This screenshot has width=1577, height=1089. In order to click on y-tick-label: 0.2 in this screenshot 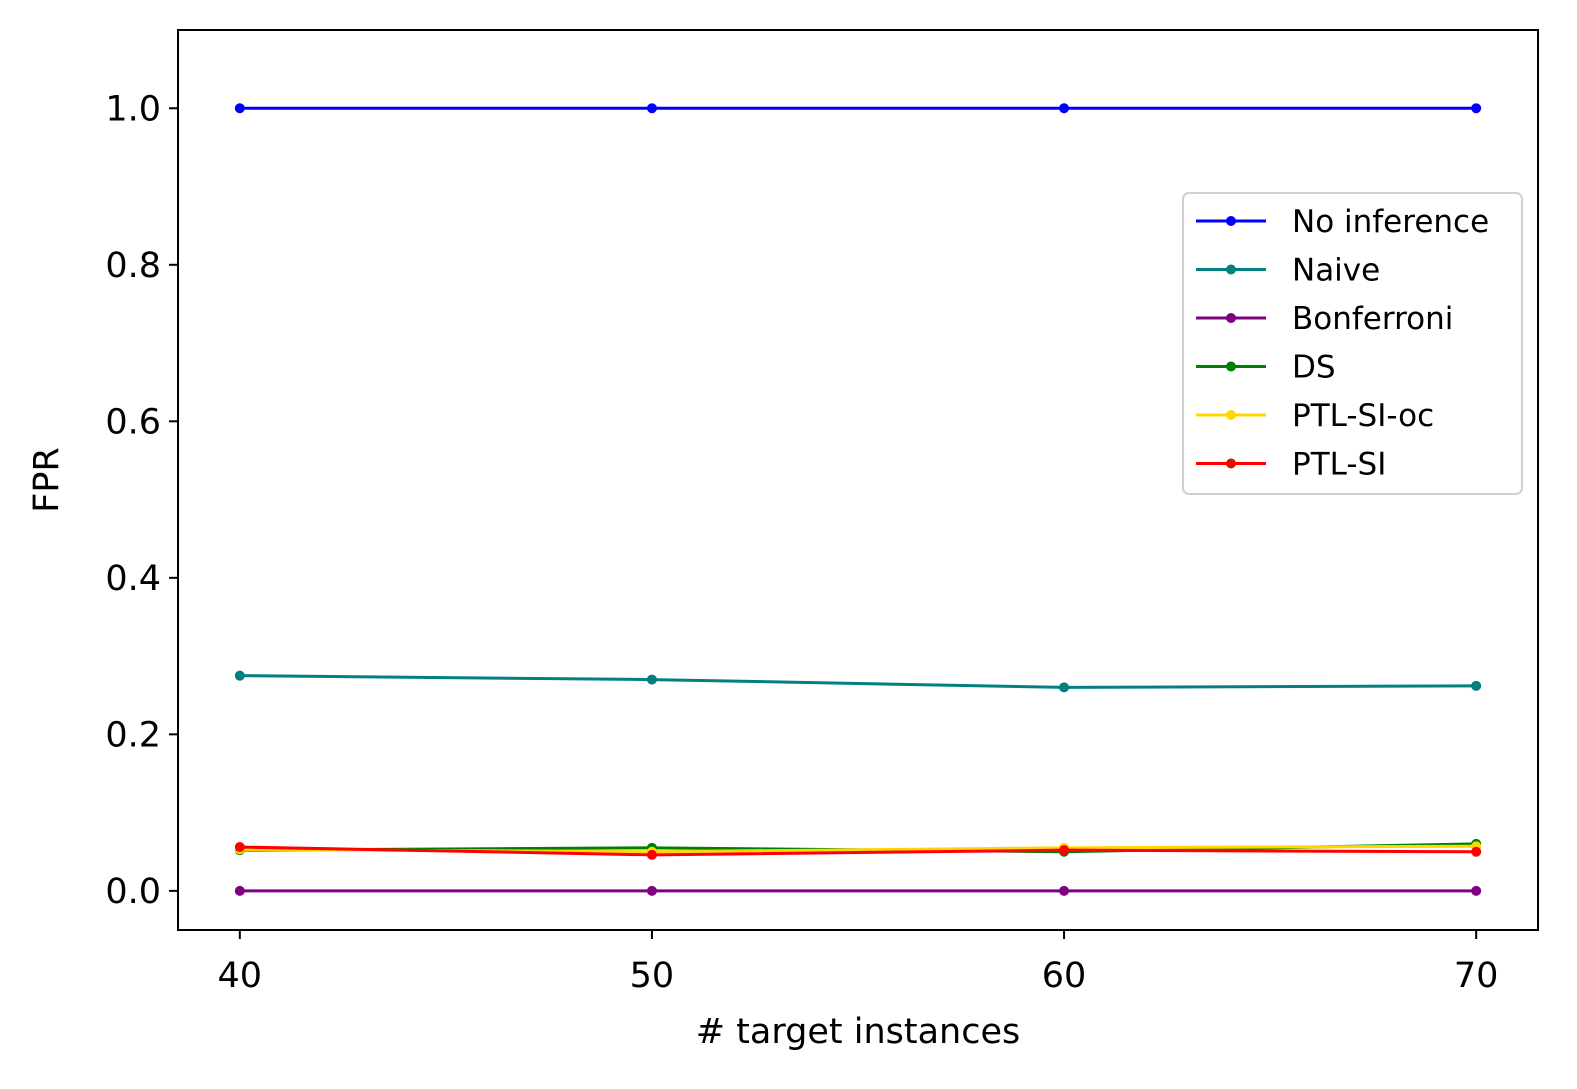, I will do `click(133, 735)`.